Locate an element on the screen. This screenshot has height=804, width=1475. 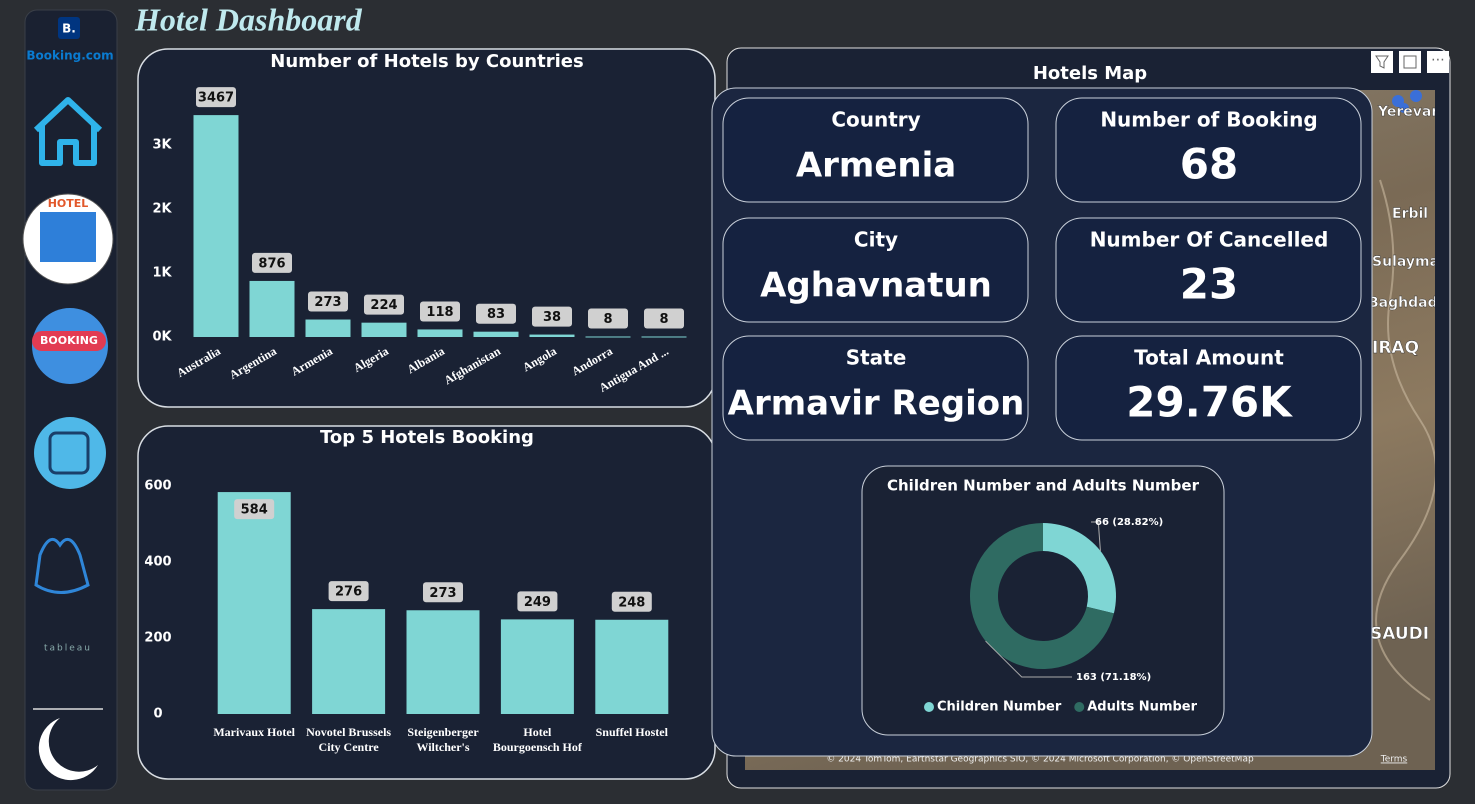
kpi-value: 23 is located at coordinates (1209, 284).